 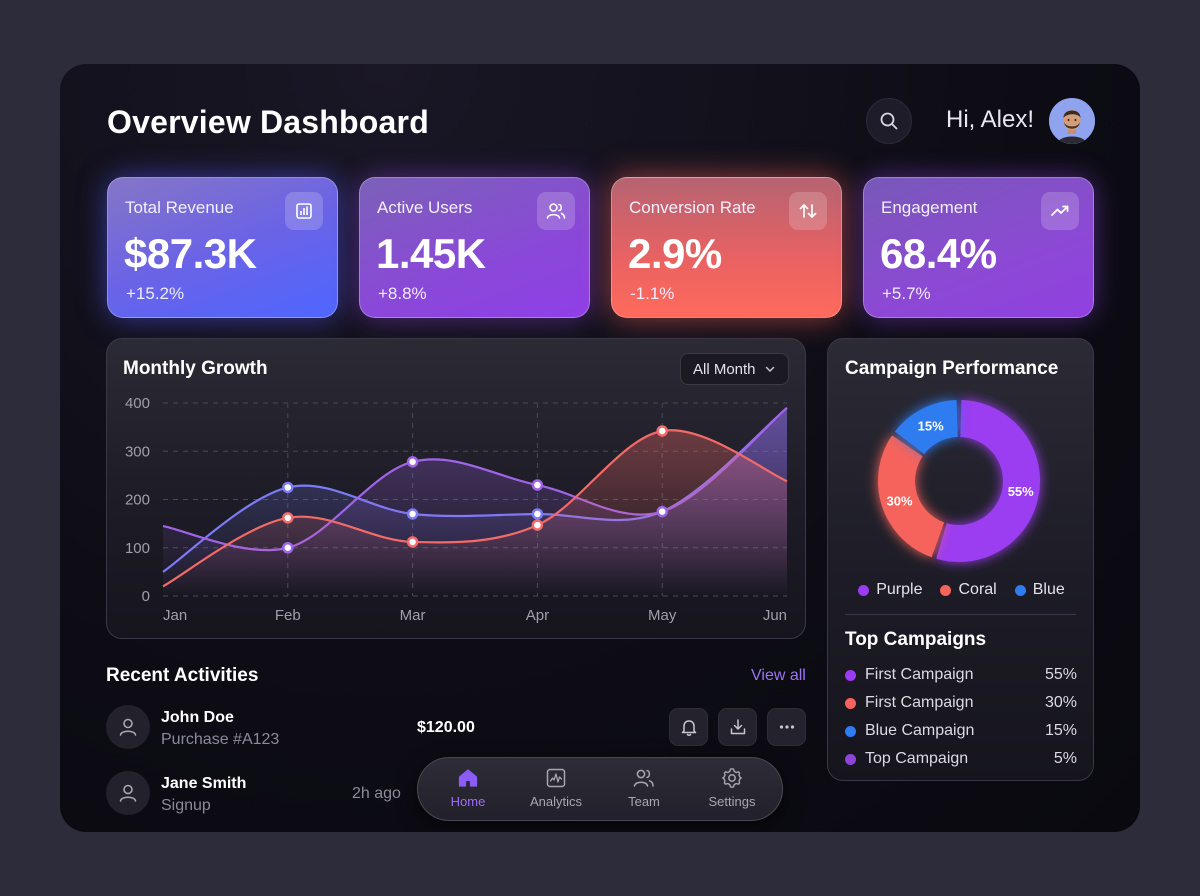 I want to click on kpi-value: 68.4%, so click(x=938, y=253).